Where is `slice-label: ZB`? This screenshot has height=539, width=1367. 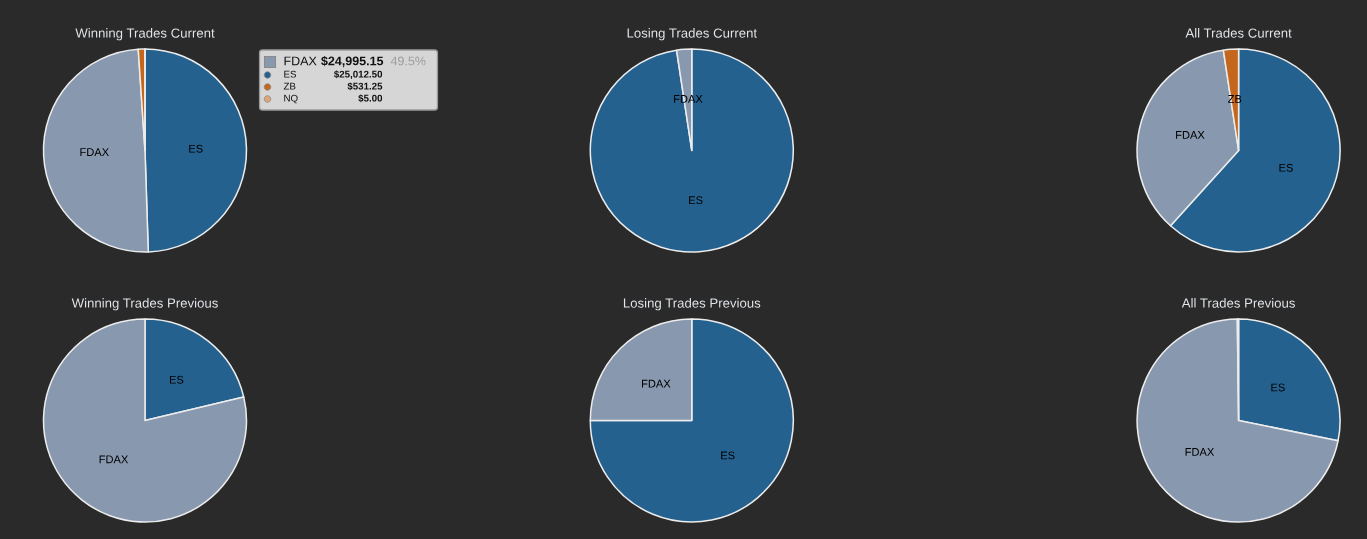
slice-label: ZB is located at coordinates (1235, 99).